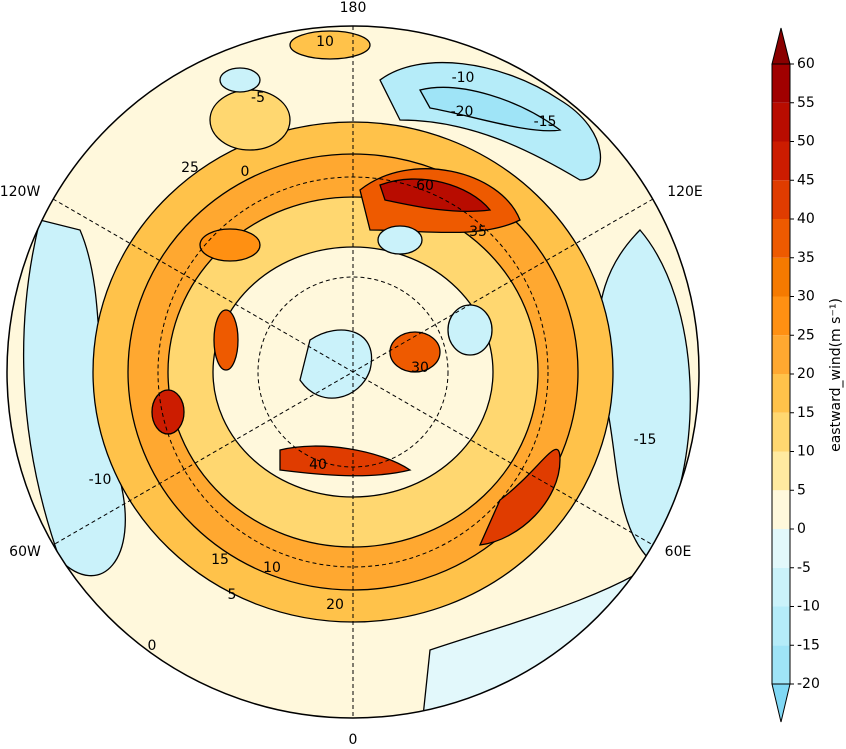 This screenshot has width=846, height=749. I want to click on contour-label: 30, so click(420, 368).